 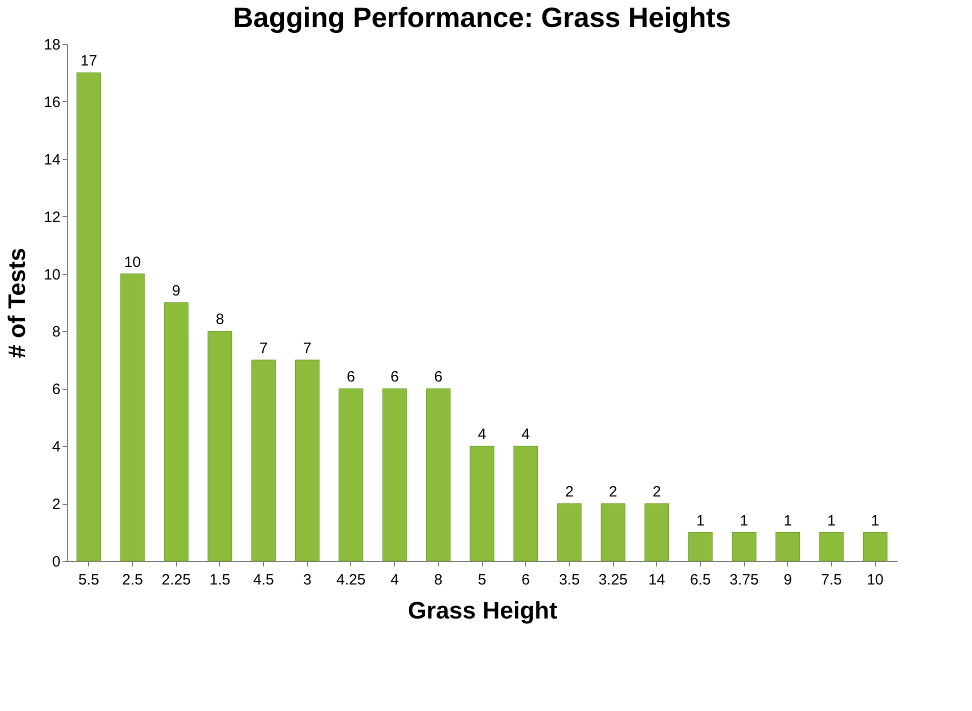 What do you see at coordinates (52, 102) in the screenshot?
I see `y-tick-label: 16` at bounding box center [52, 102].